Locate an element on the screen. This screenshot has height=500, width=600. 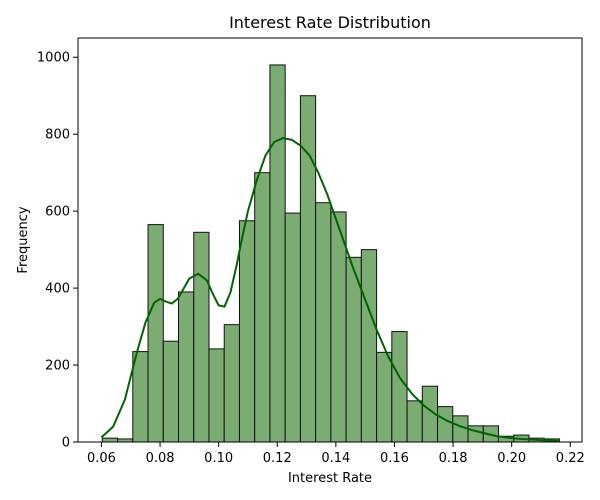
x-tick-label: 0.16 is located at coordinates (394, 458).